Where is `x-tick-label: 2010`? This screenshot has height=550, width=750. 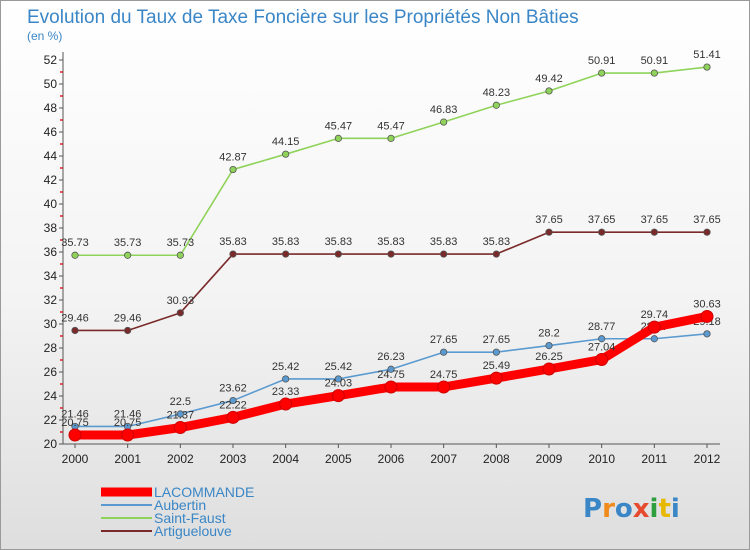
x-tick-label: 2010 is located at coordinates (601, 459).